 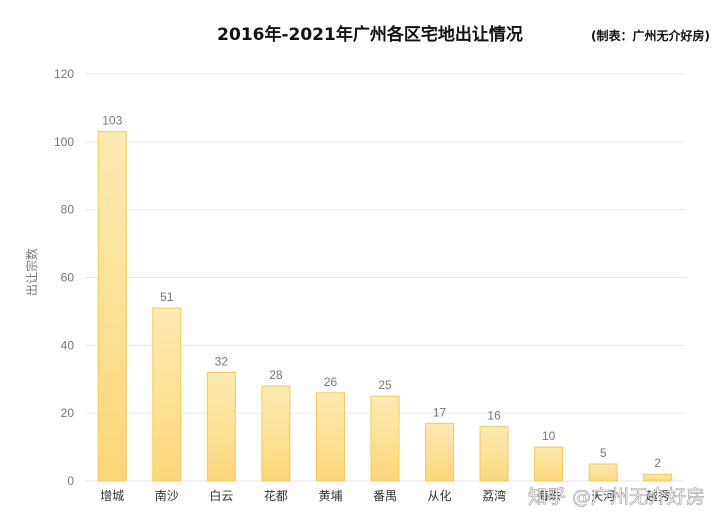 I want to click on category-label: 番禺, so click(x=385, y=496).